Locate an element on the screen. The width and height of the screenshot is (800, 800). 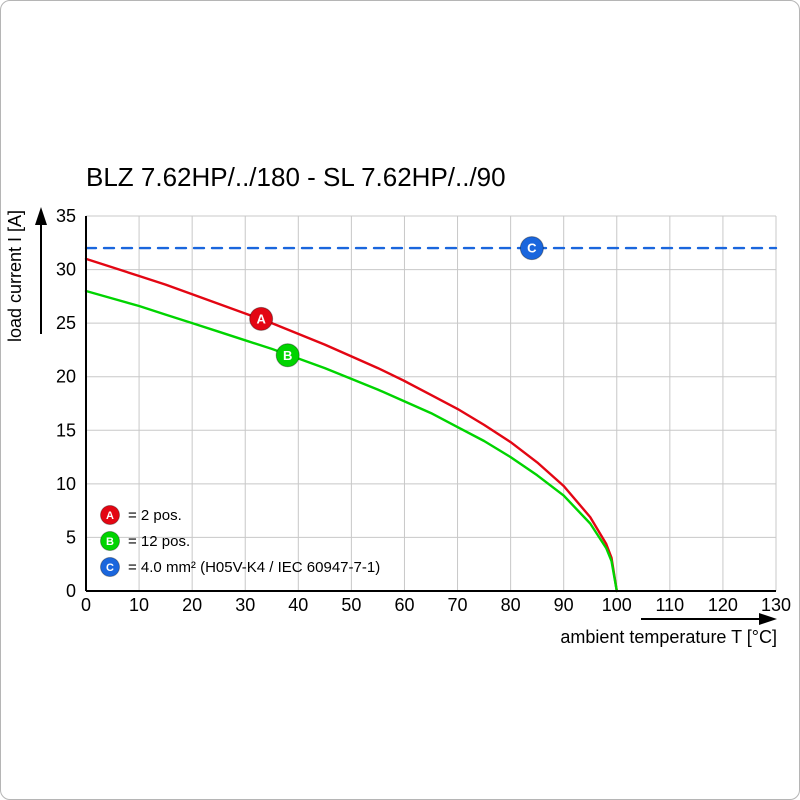
y-tick-label: 25 is located at coordinates (66, 323).